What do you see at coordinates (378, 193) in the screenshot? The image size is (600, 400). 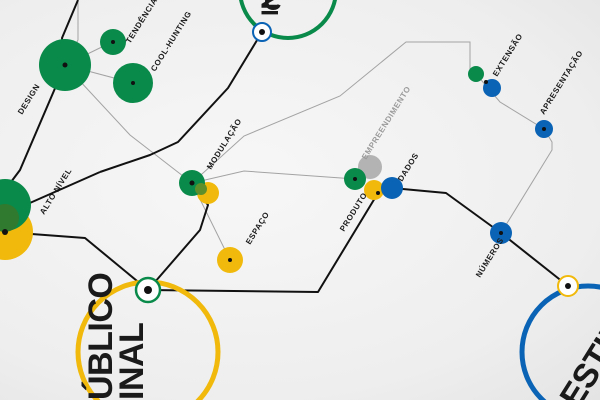 I see `produto-yellow-dot` at bounding box center [378, 193].